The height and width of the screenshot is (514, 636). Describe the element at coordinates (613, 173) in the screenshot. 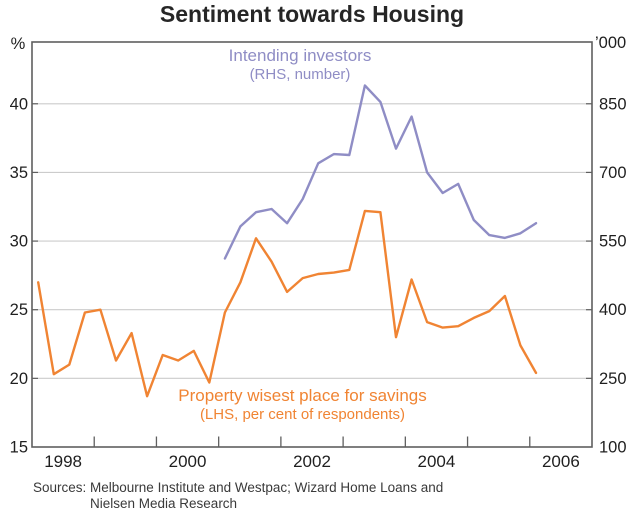

I see `right-axis-tick-label: 700` at that location.